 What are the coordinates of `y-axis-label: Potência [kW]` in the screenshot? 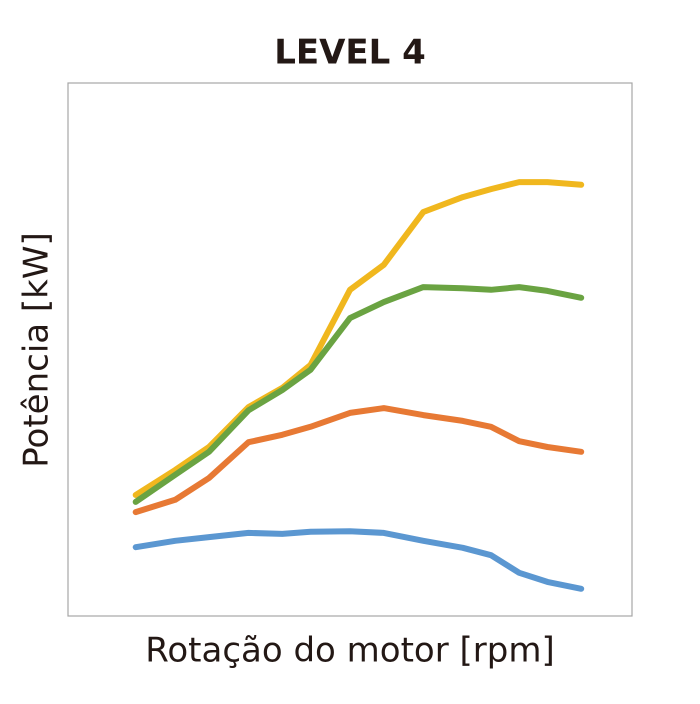 It's located at (37, 350).